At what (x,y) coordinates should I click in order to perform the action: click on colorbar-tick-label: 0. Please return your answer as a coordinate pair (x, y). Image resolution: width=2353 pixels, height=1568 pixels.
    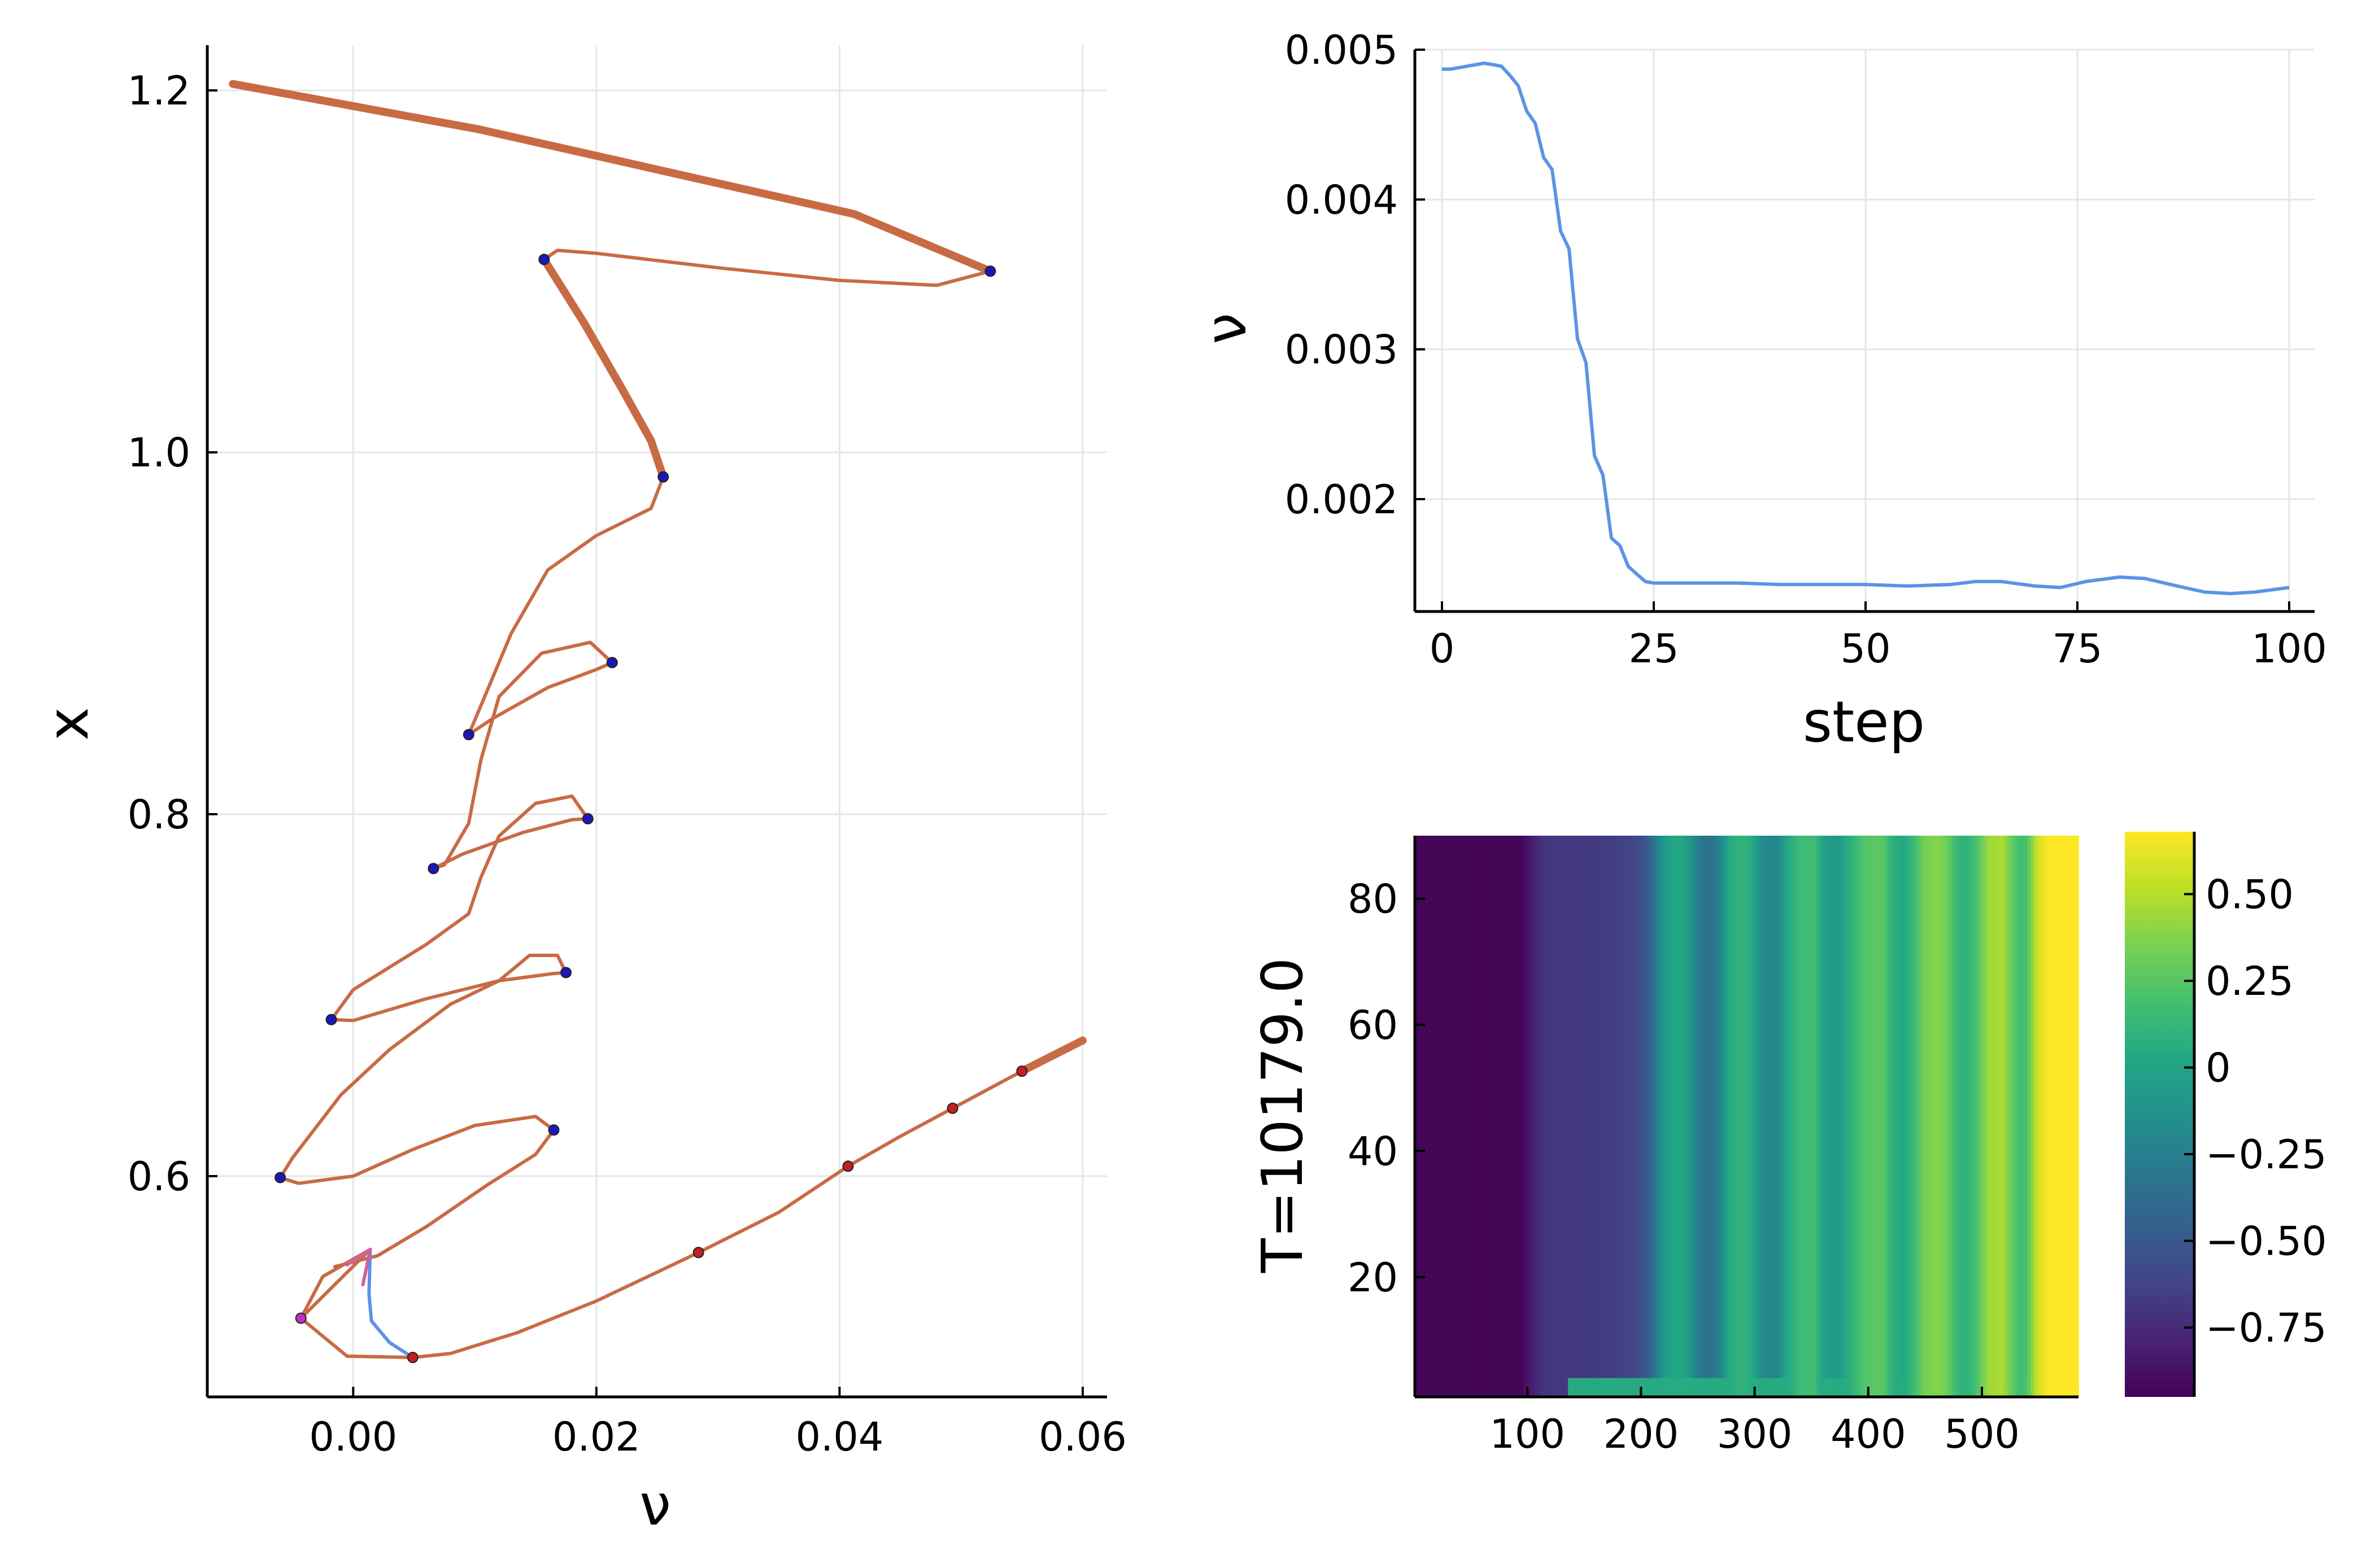
    Looking at the image, I should click on (2218, 1068).